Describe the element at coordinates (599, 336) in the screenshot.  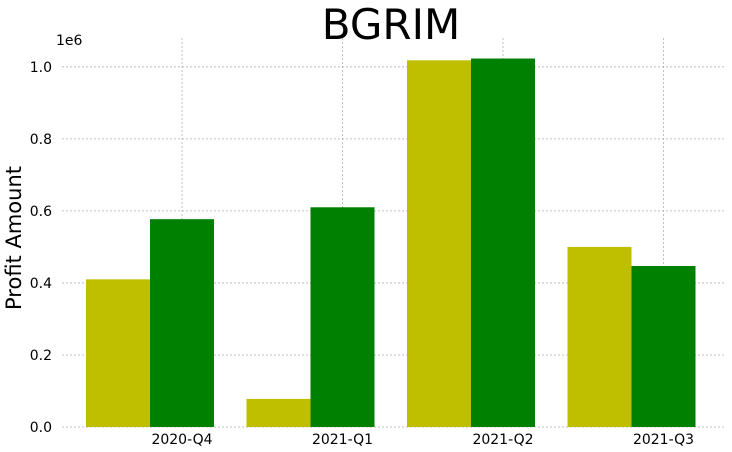
I see `bar-2021-Q3-series1` at that location.